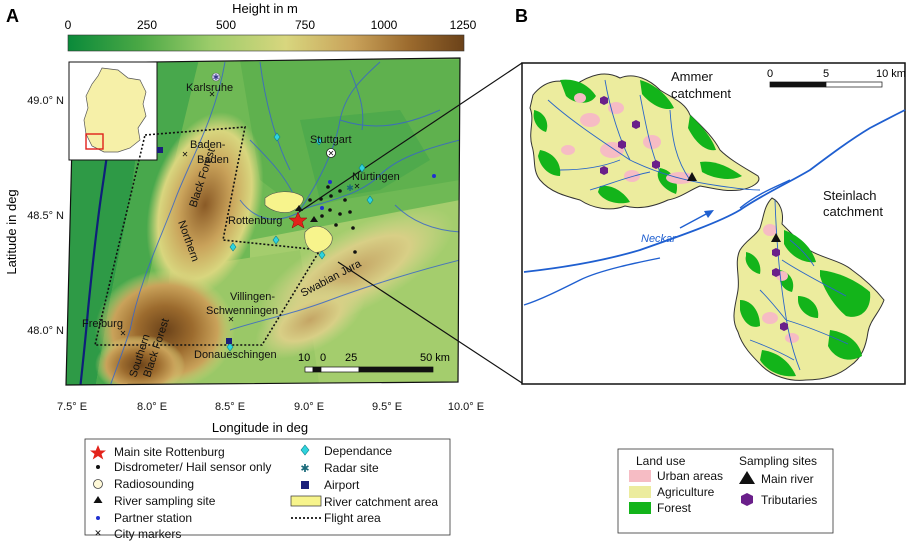 The height and width of the screenshot is (546, 913). Describe the element at coordinates (378, 192) in the screenshot. I see `partner-station-dots` at that location.